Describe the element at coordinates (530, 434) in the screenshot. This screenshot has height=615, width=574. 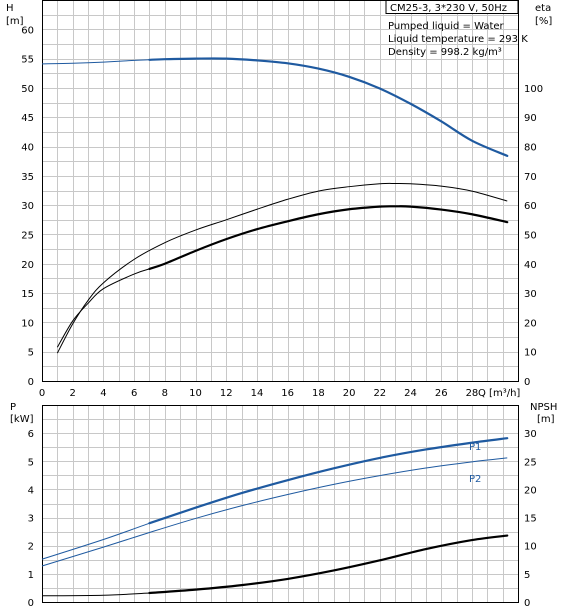
I see `y-right-tick-label-bottom: 30` at that location.